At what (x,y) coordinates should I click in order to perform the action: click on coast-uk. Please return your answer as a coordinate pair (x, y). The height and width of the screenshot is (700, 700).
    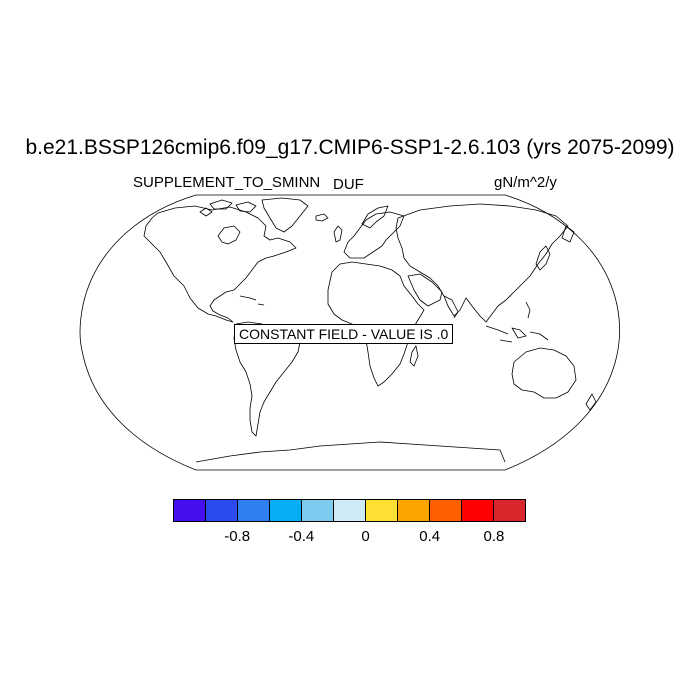
    Looking at the image, I should click on (338, 234).